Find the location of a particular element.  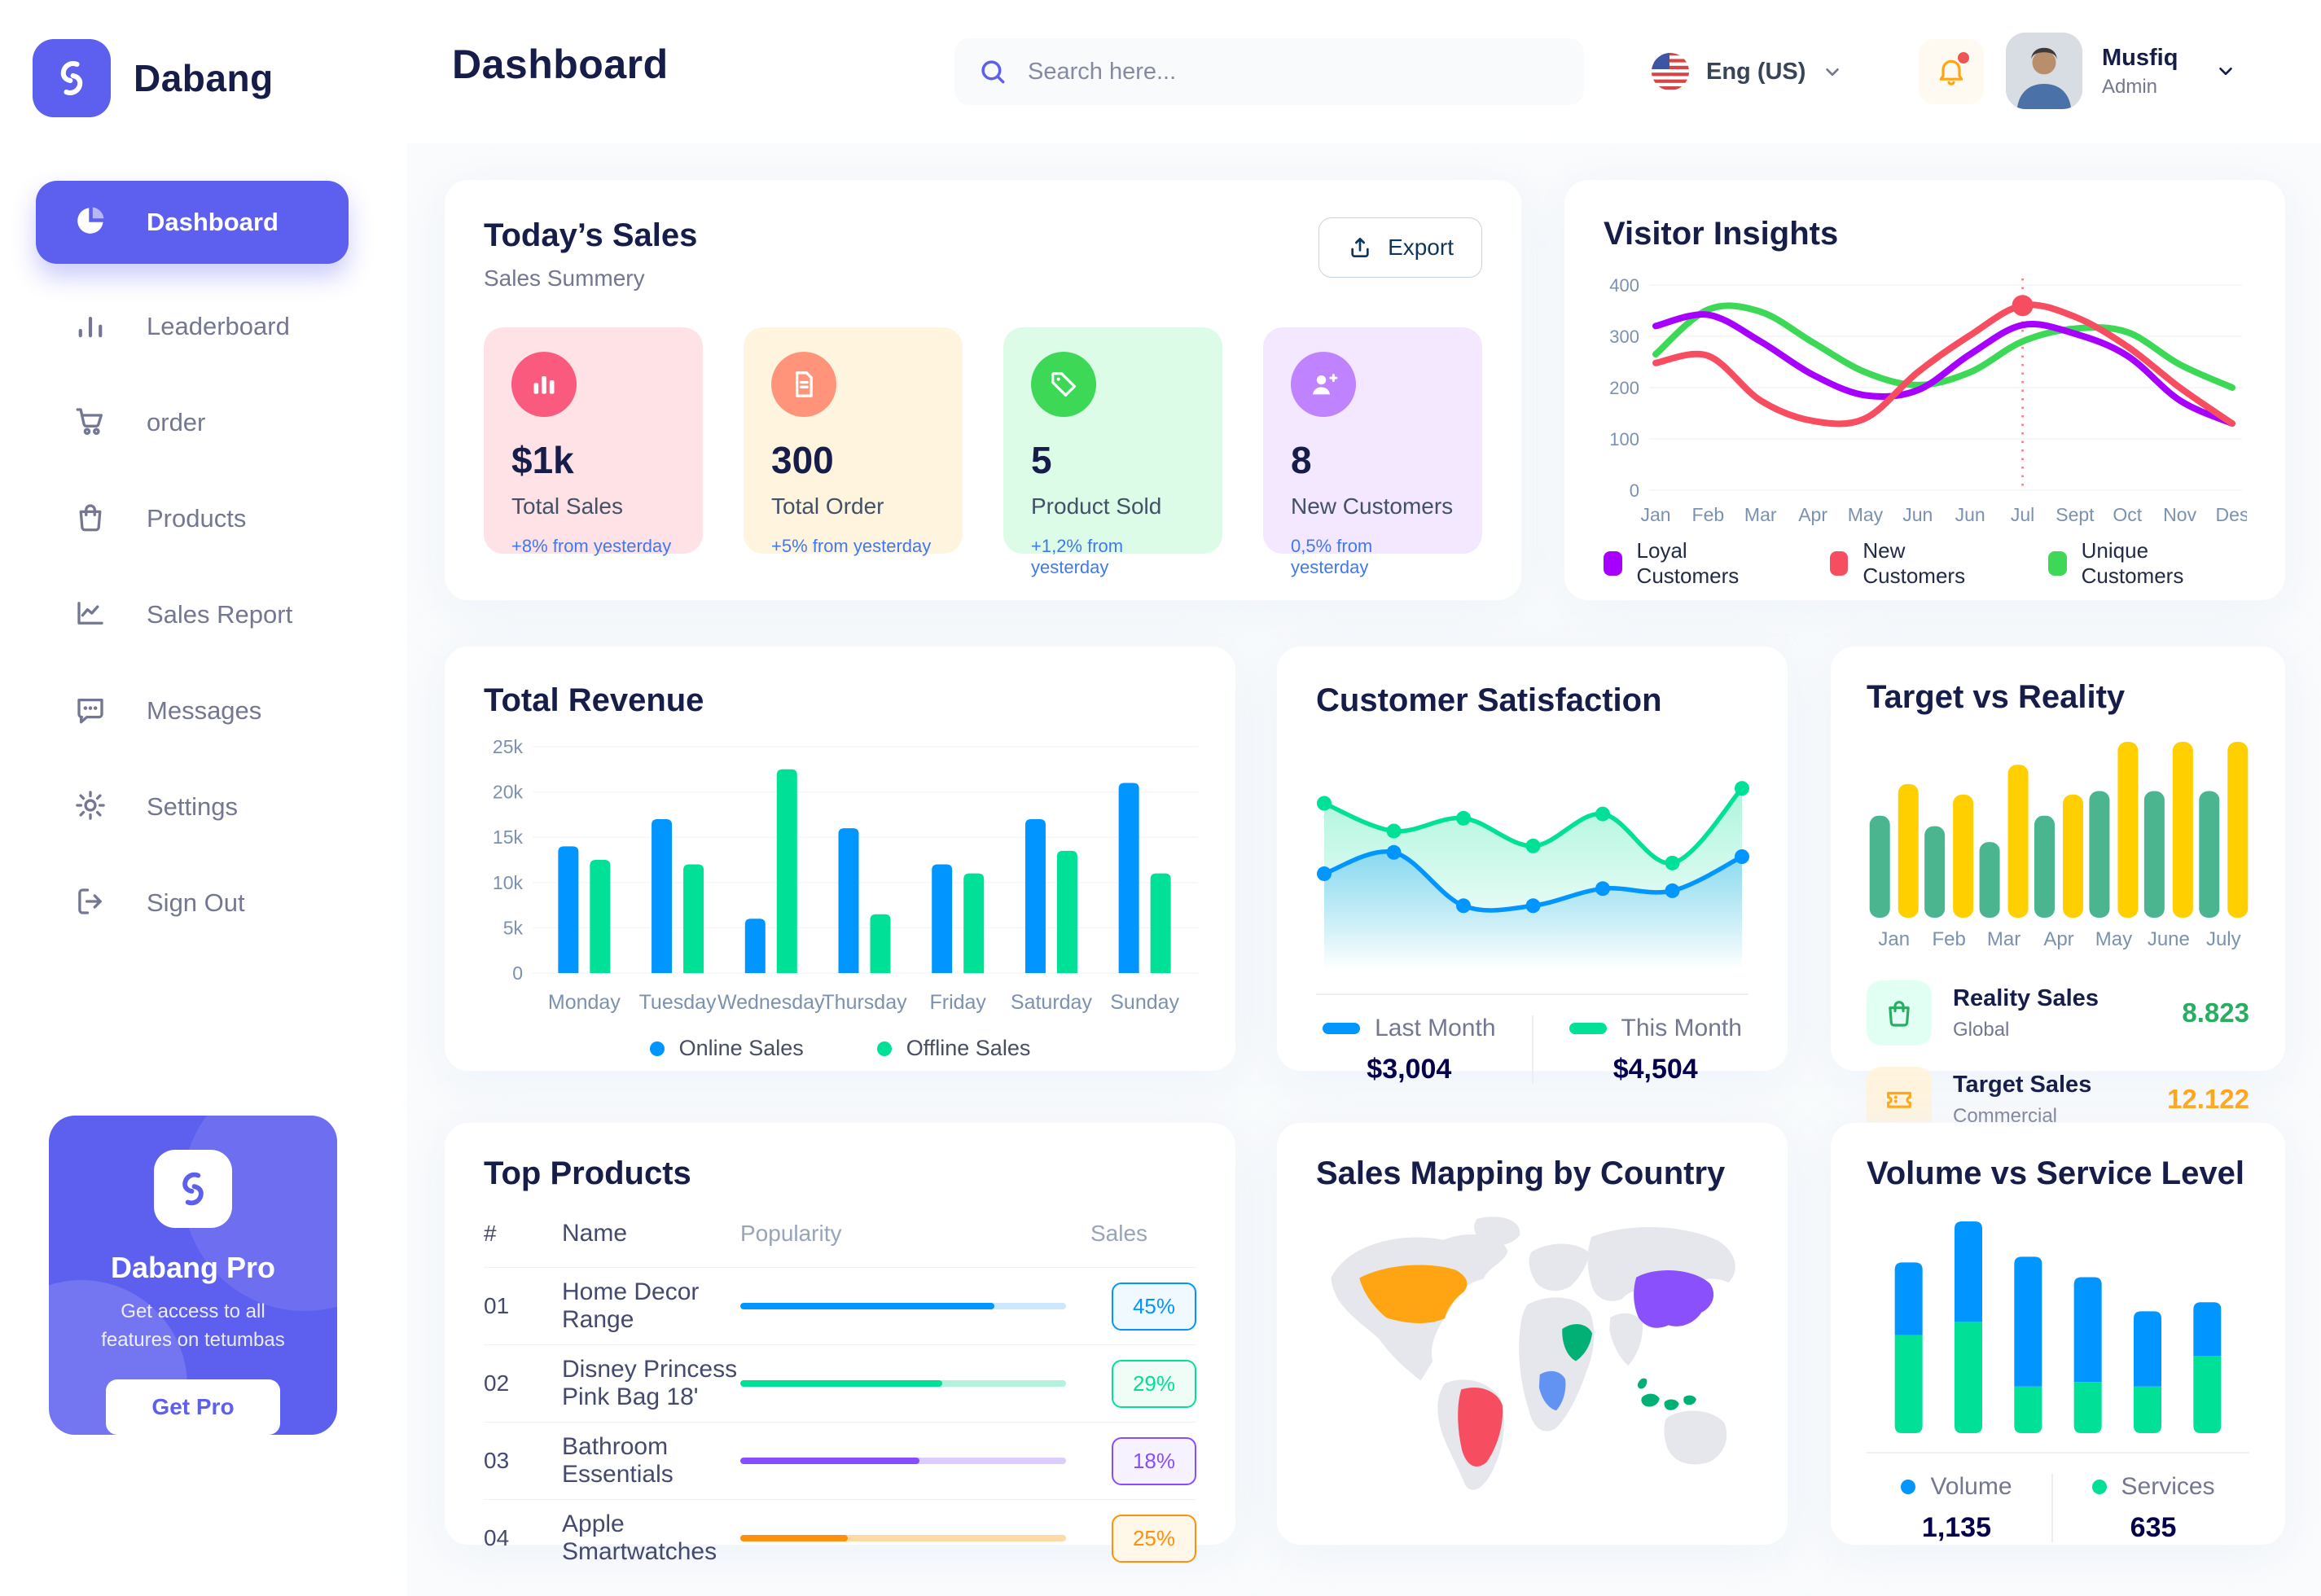

product-num: 03 is located at coordinates (497, 1460).